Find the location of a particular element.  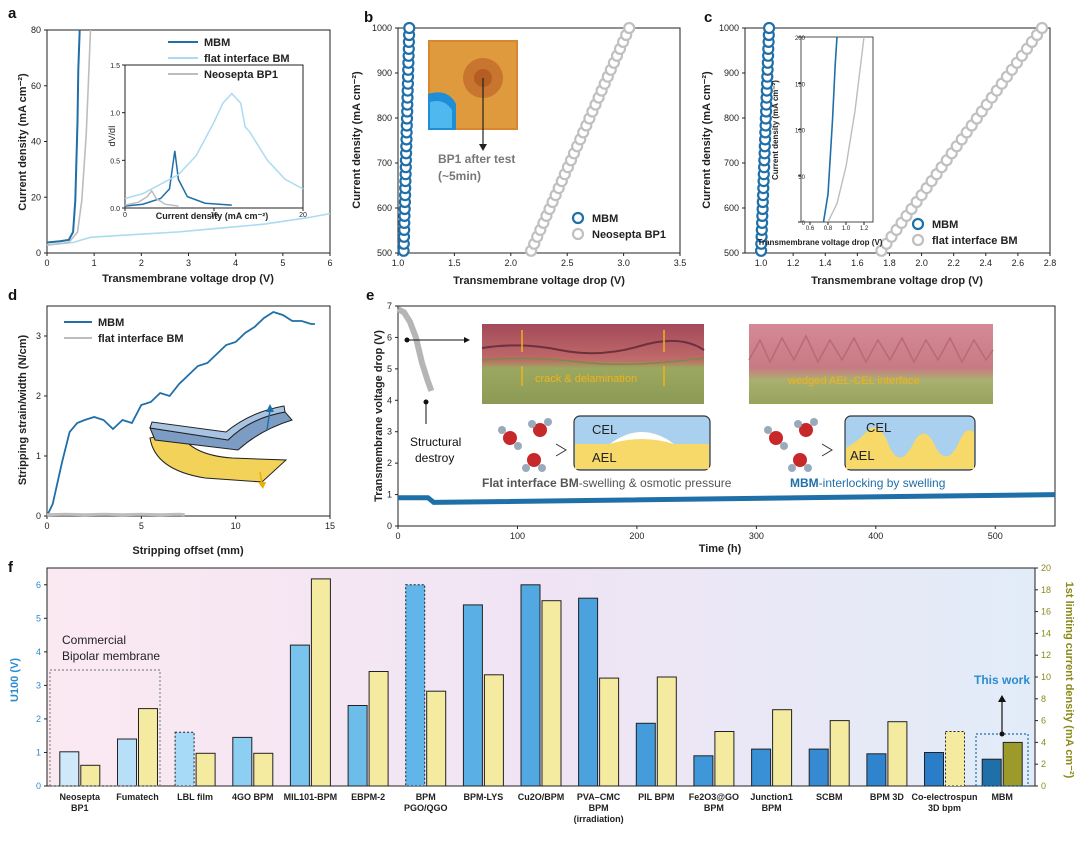

category-label: LBL film is located at coordinates (195, 797).